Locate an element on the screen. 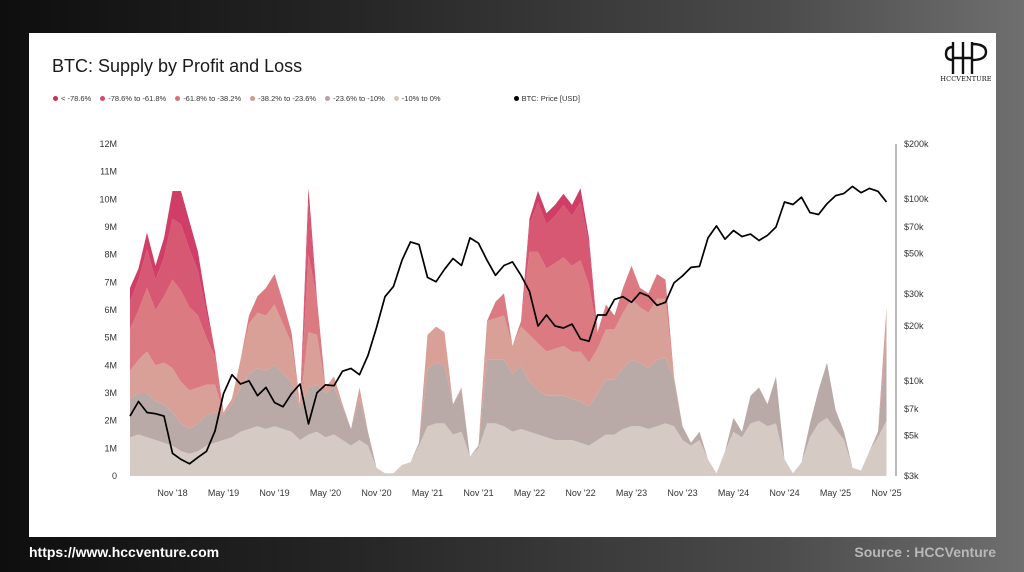 This screenshot has height=572, width=1024. legend-label: -78.6% to -61.8% is located at coordinates (137, 98).